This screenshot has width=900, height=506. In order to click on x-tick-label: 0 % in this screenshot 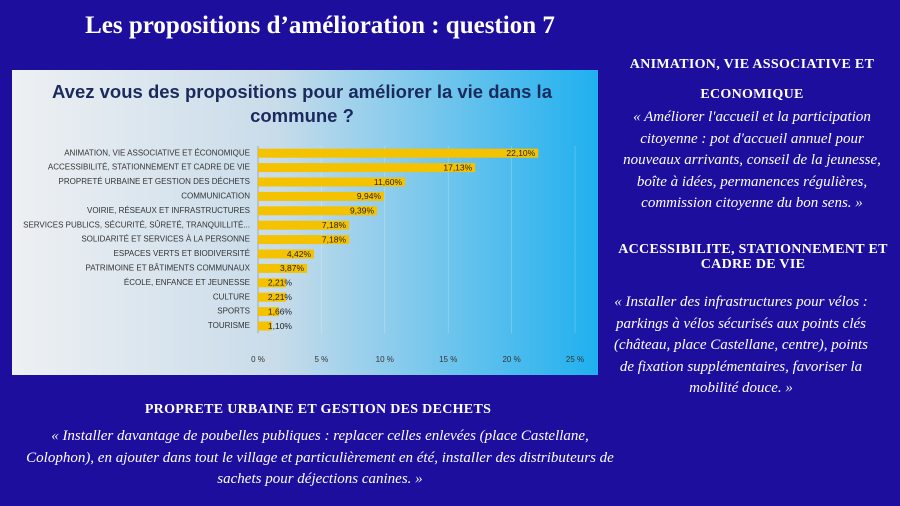, I will do `click(258, 359)`.